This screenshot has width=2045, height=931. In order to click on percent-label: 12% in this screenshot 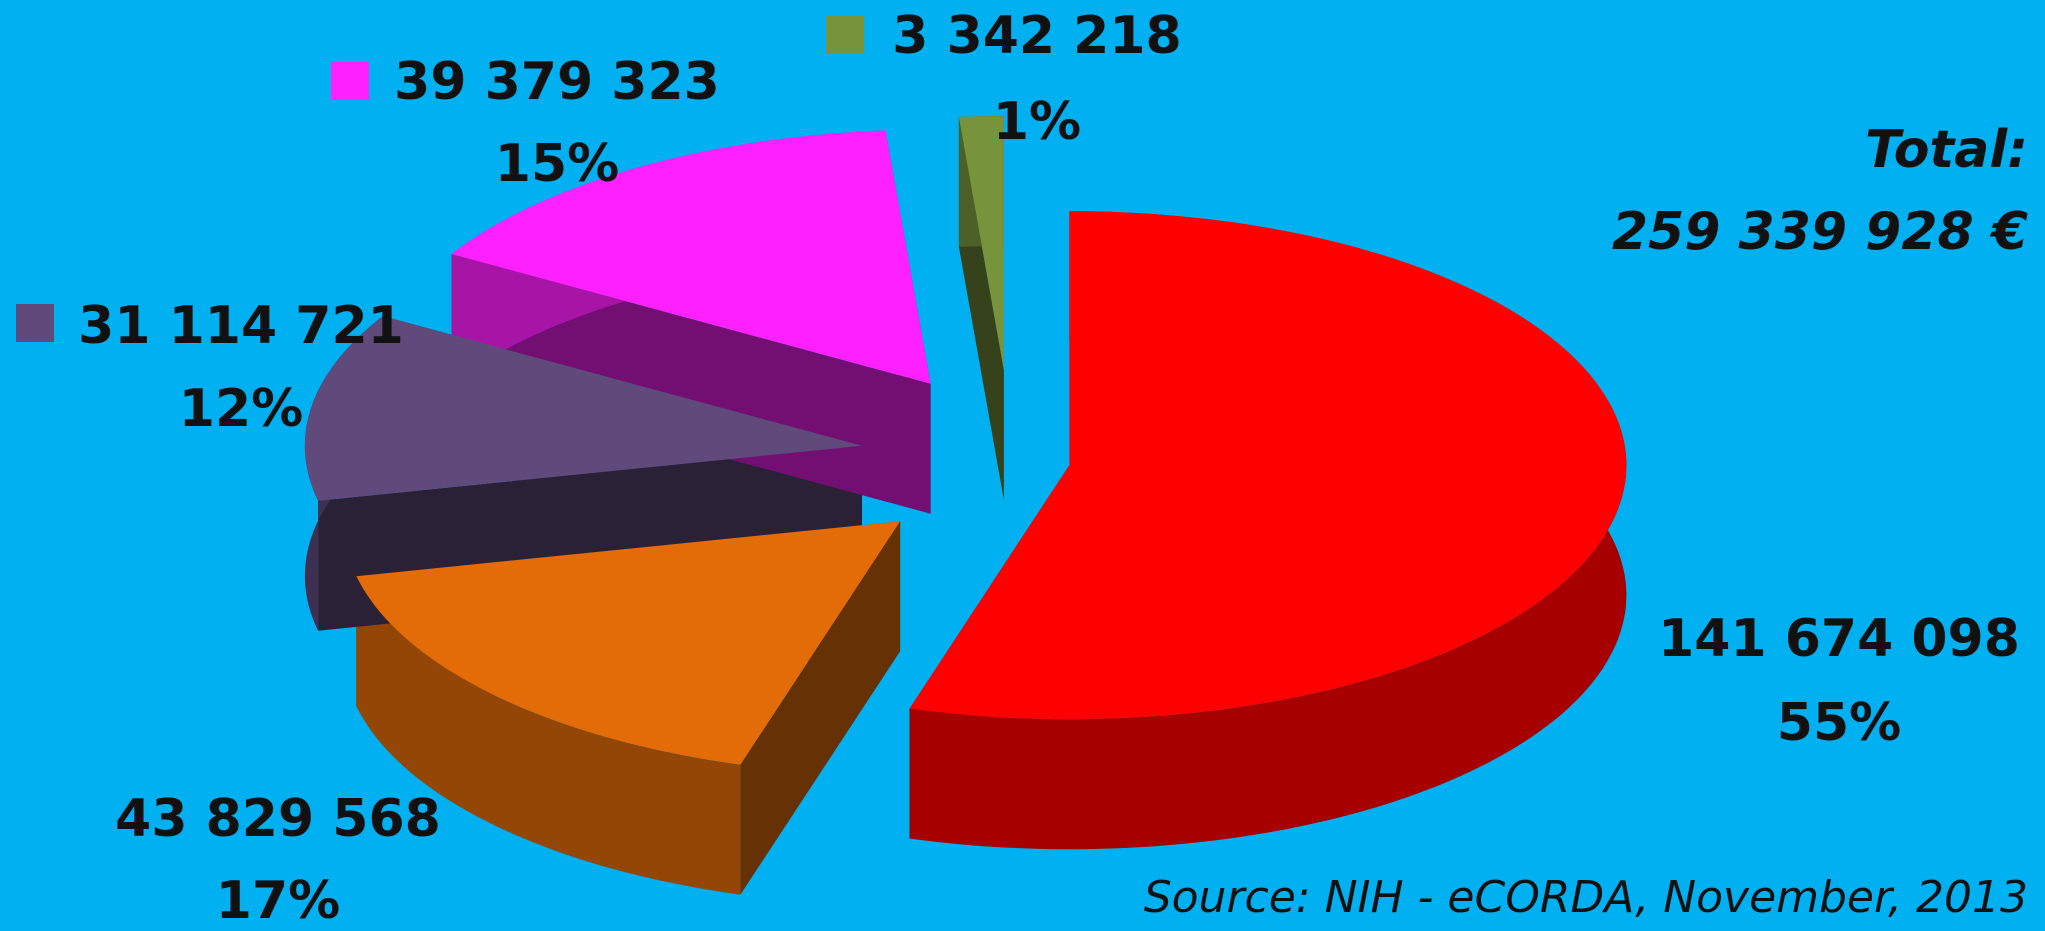, I will do `click(241, 409)`.